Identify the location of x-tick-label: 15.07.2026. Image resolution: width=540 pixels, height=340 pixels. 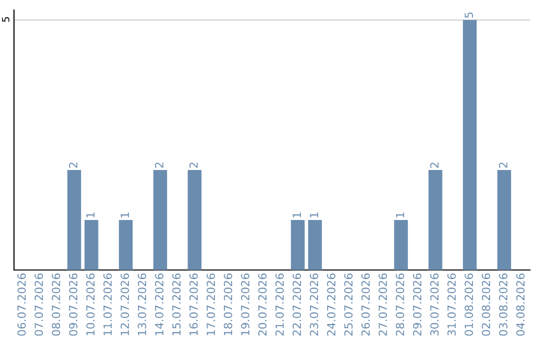
(176, 304).